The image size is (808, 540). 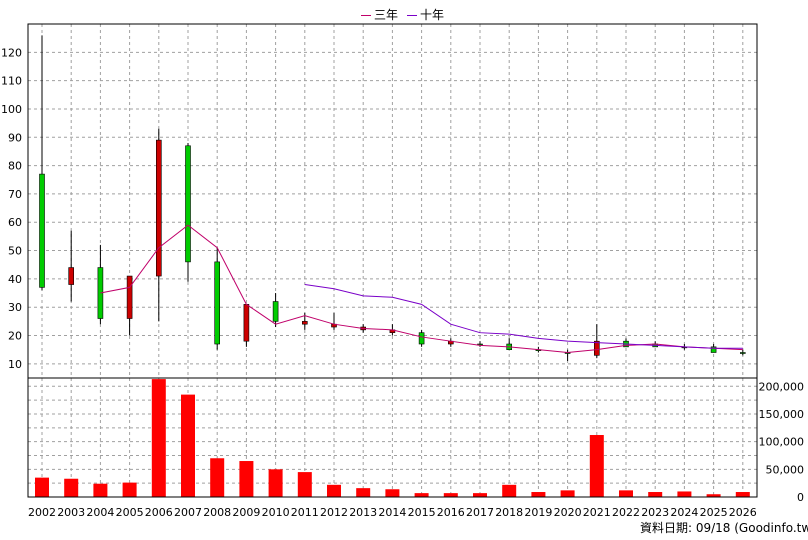 I want to click on year-tick-label: 2011, so click(x=305, y=512).